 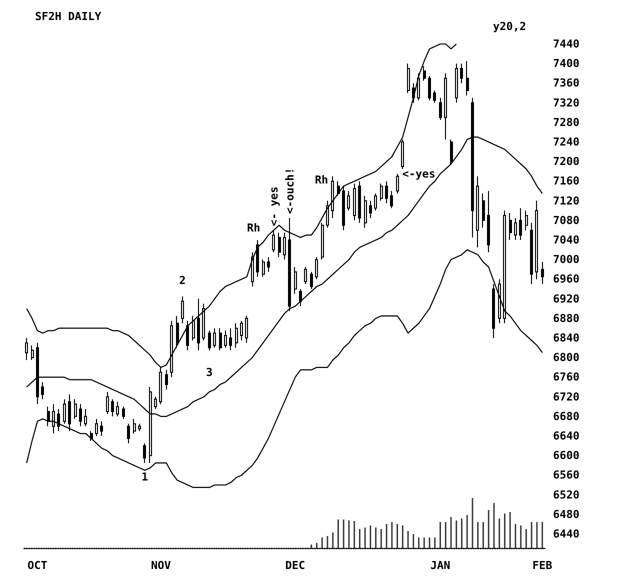 I want to click on annotation: 3, so click(x=209, y=372).